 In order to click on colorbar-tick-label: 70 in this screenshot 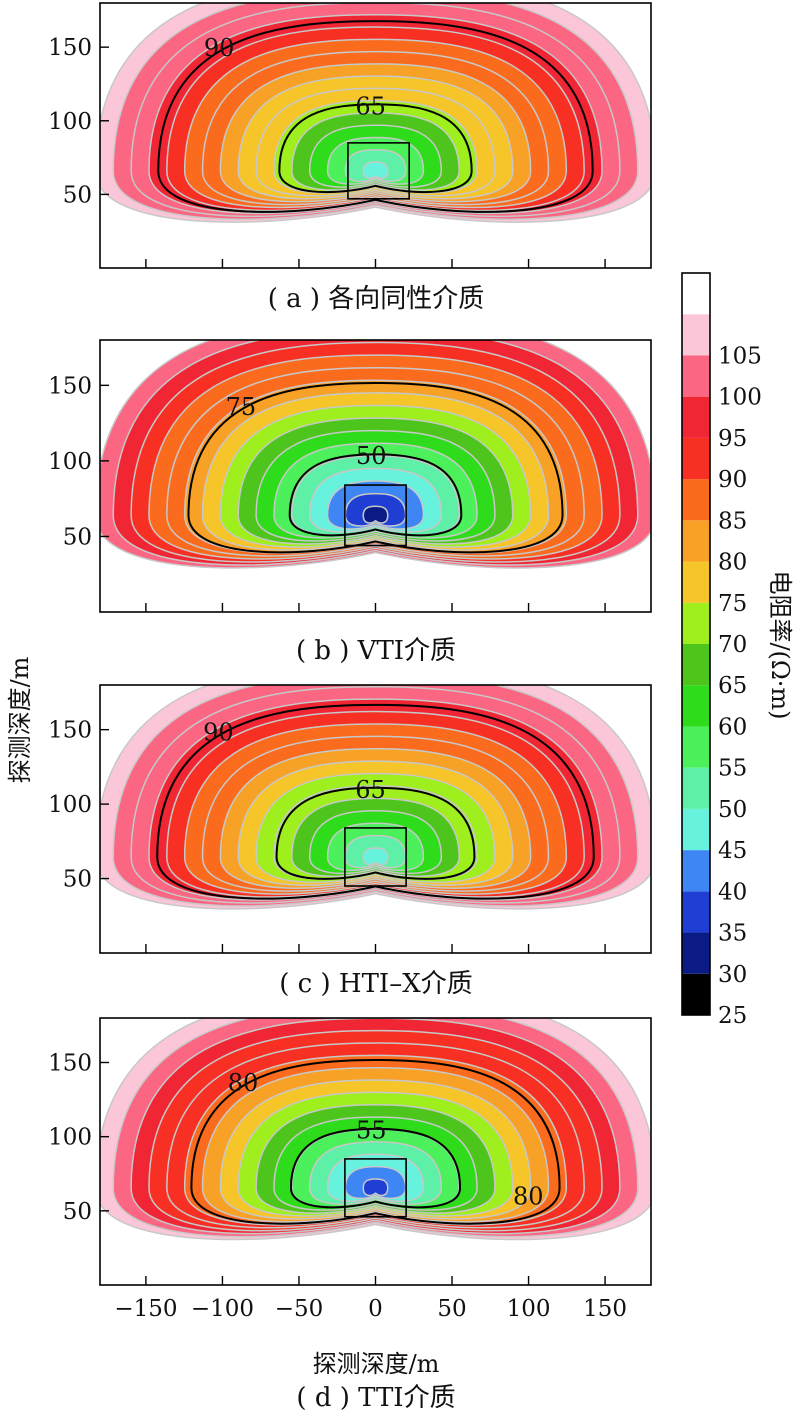, I will do `click(732, 645)`.